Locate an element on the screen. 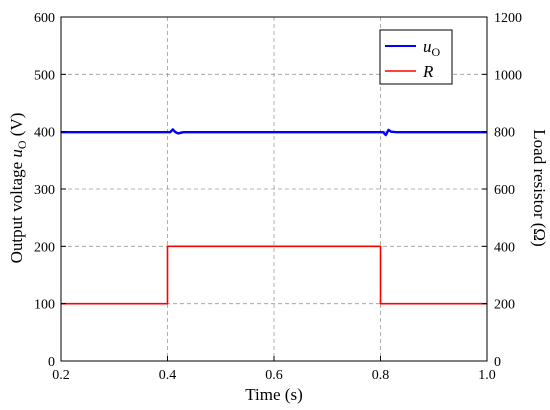 This screenshot has height=410, width=550. y-left-tick-label: 400 is located at coordinates (44, 133).